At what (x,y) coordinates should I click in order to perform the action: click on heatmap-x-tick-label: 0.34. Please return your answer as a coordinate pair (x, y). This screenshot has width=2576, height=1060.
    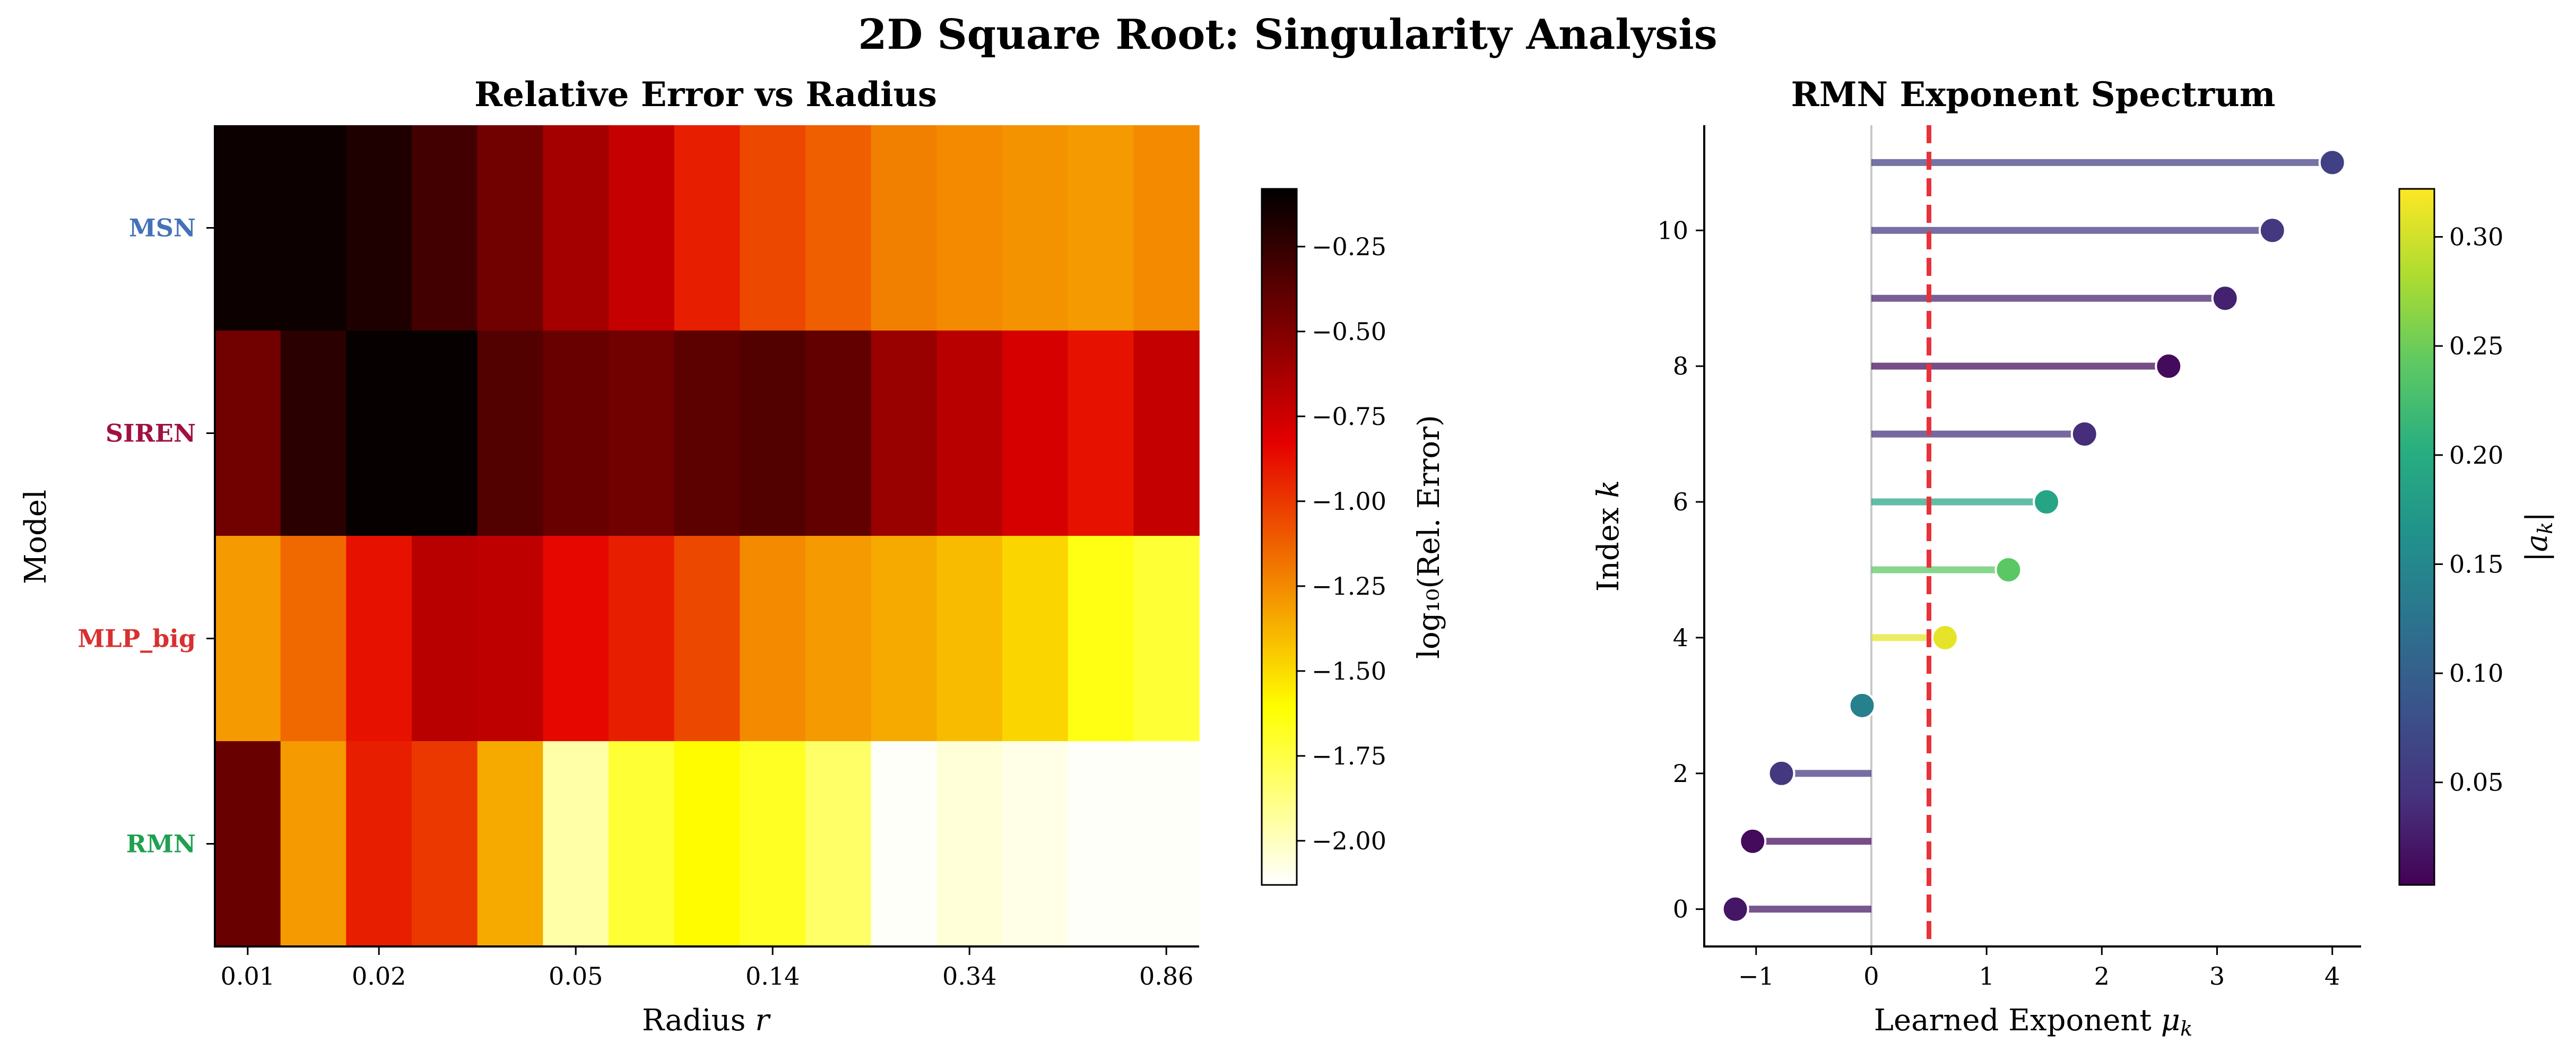
    Looking at the image, I should click on (969, 976).